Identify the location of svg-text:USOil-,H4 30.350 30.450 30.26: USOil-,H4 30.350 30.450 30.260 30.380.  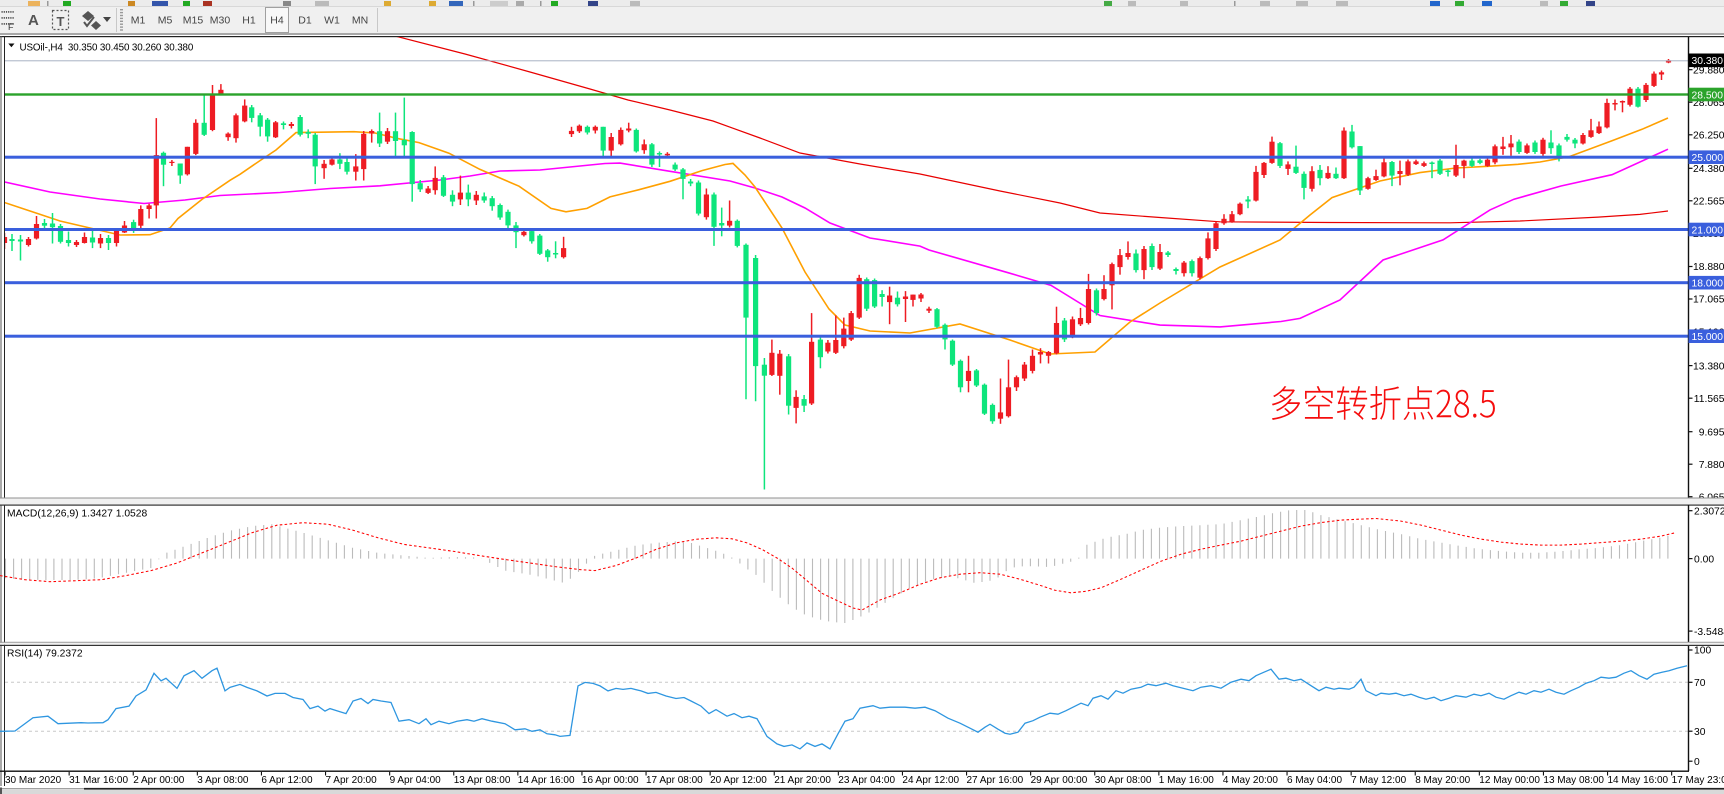
(107, 47).